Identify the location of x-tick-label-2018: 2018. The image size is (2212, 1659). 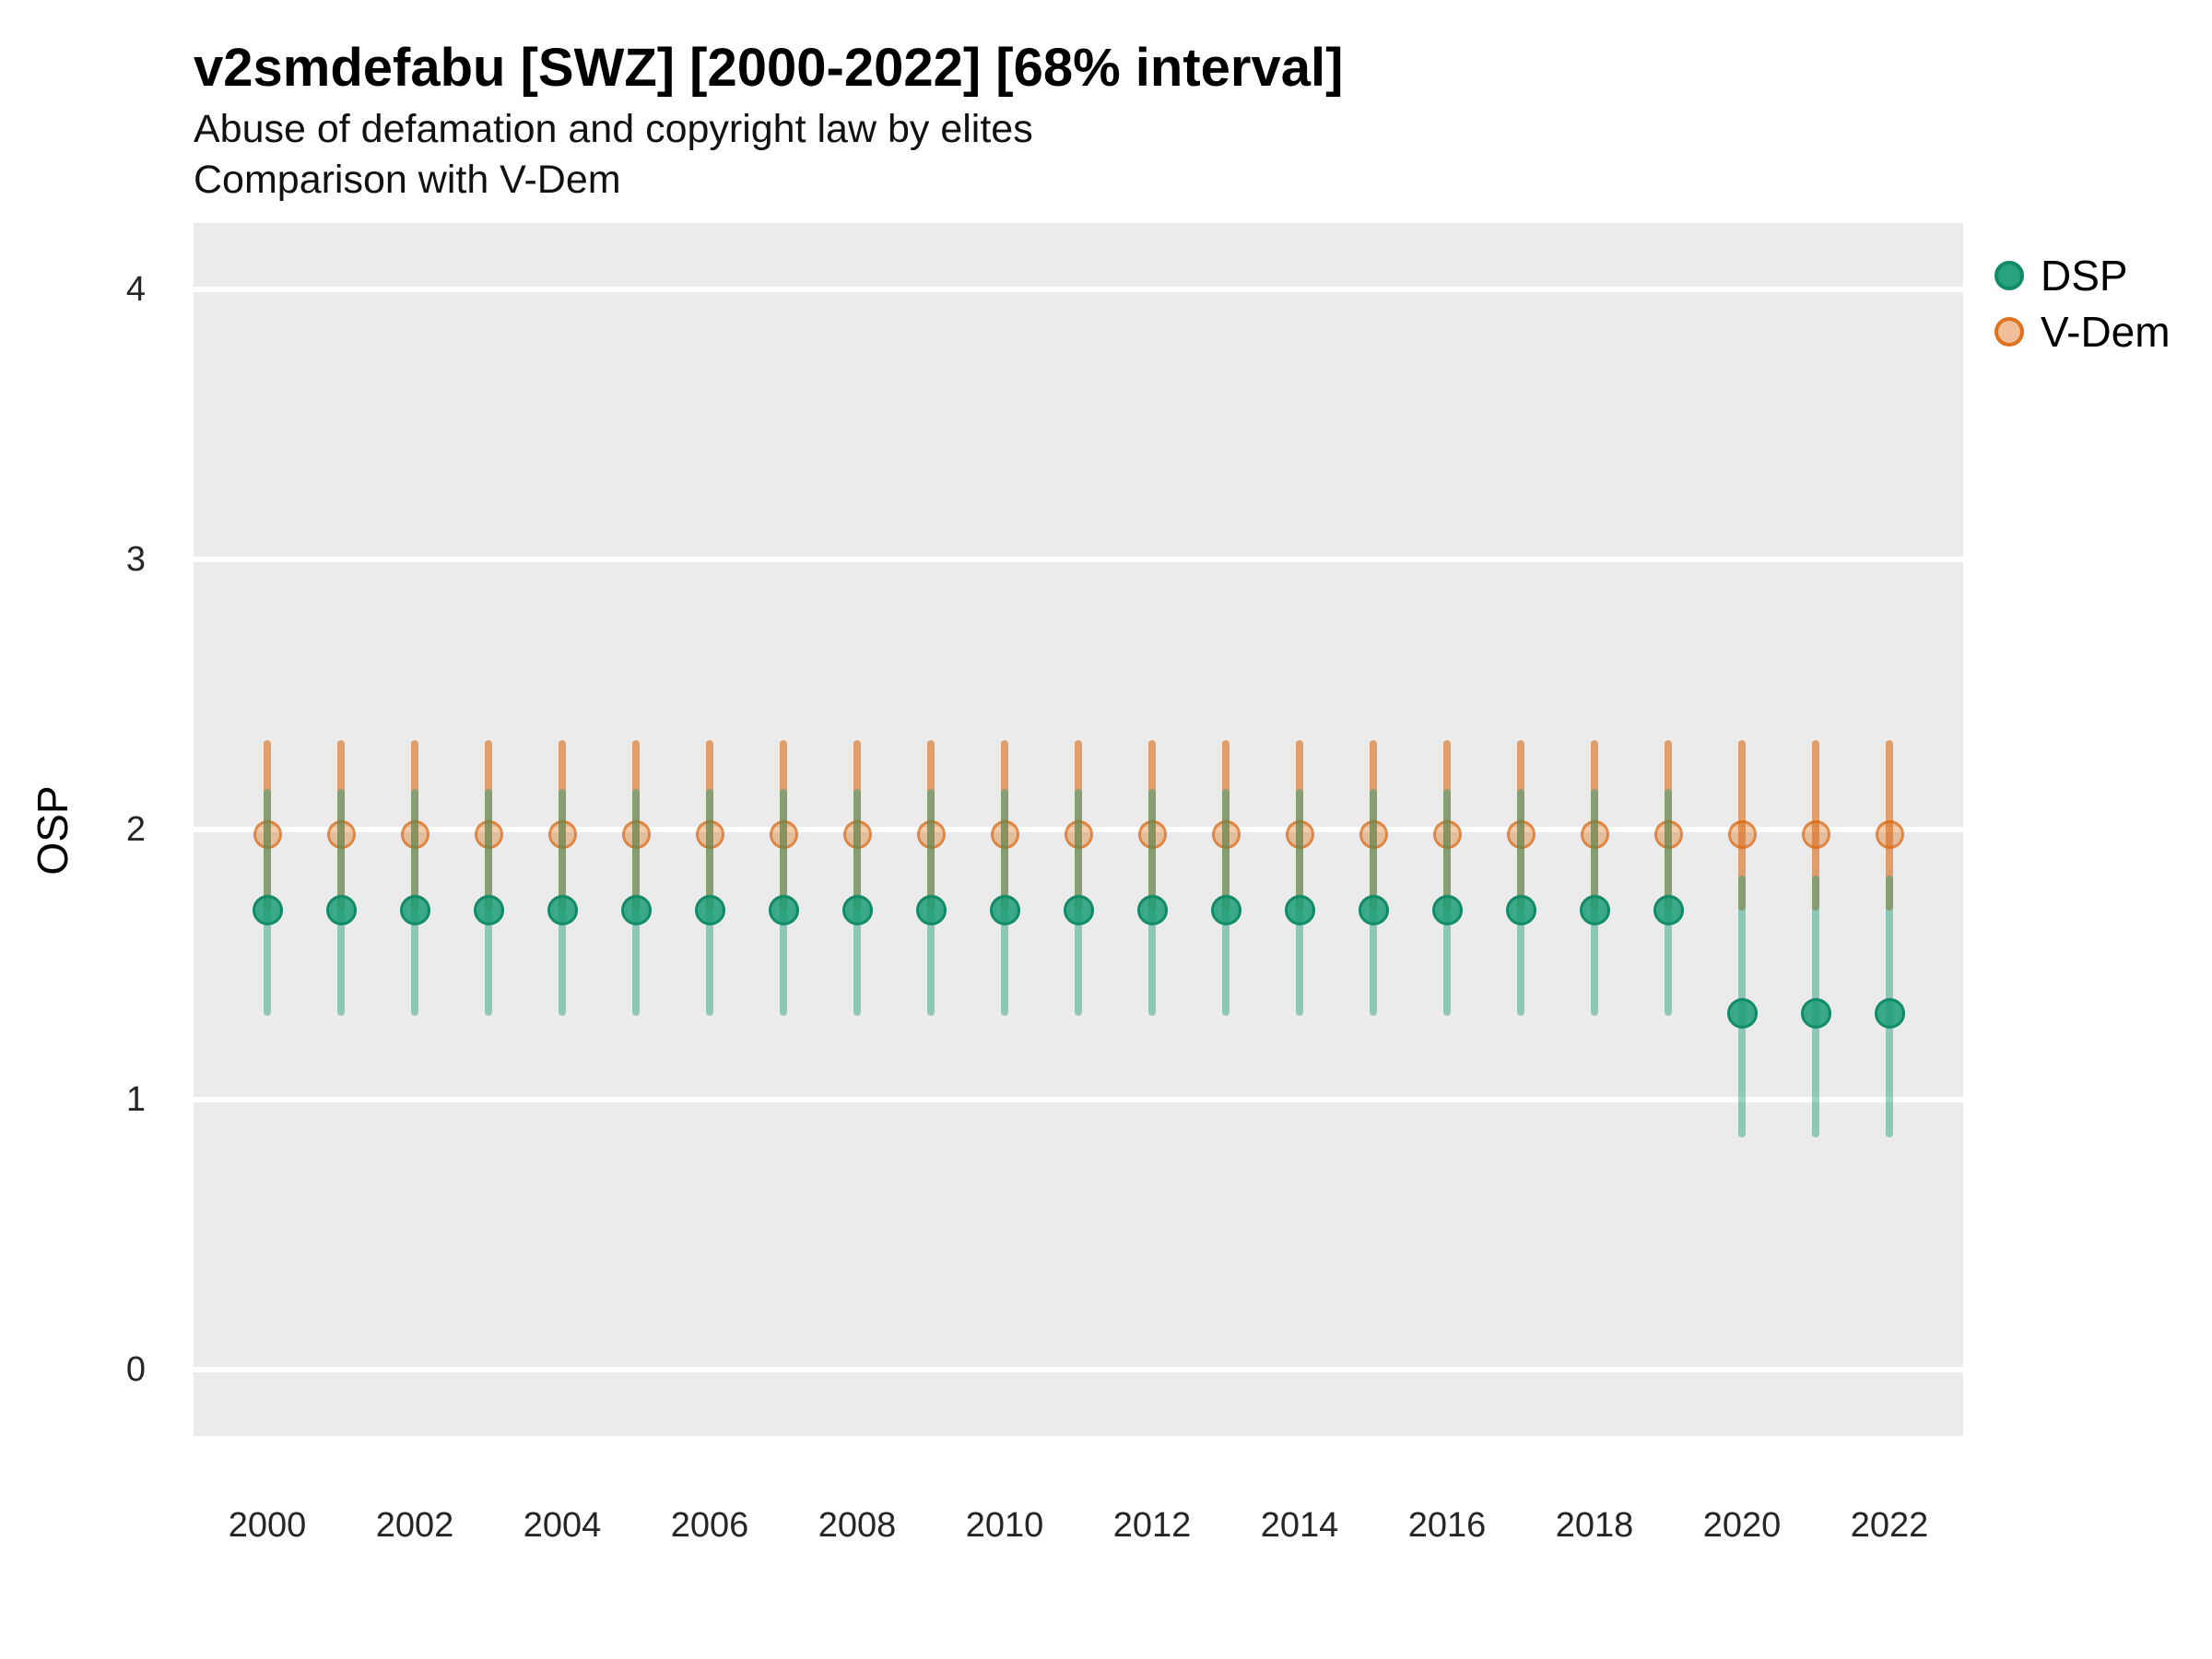
(1594, 1525).